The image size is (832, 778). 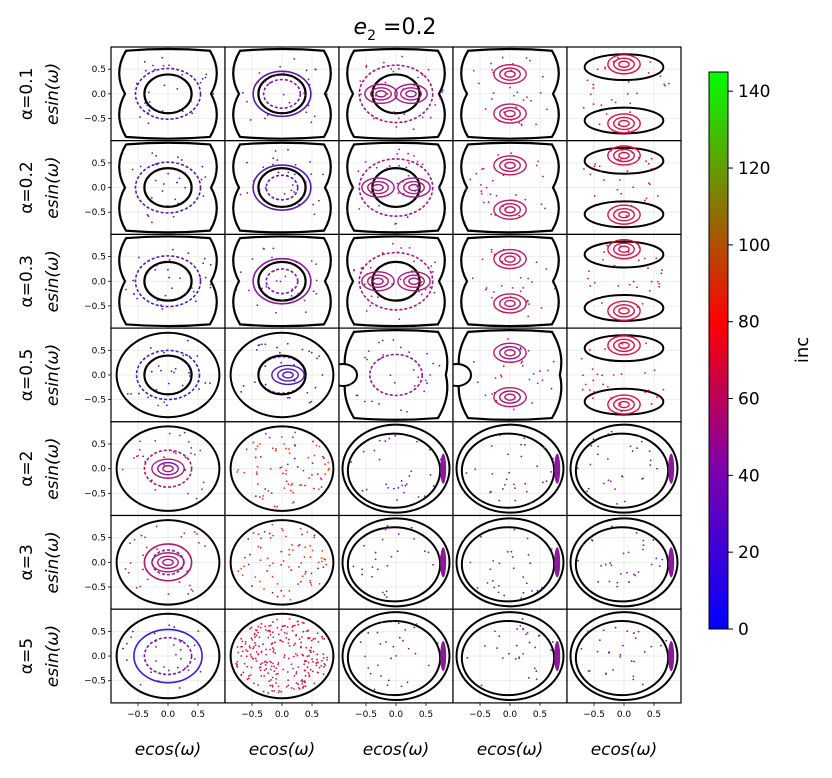 What do you see at coordinates (624, 664) in the screenshot?
I see `panel-r6-c4: −0.5 0.0 0.5` at bounding box center [624, 664].